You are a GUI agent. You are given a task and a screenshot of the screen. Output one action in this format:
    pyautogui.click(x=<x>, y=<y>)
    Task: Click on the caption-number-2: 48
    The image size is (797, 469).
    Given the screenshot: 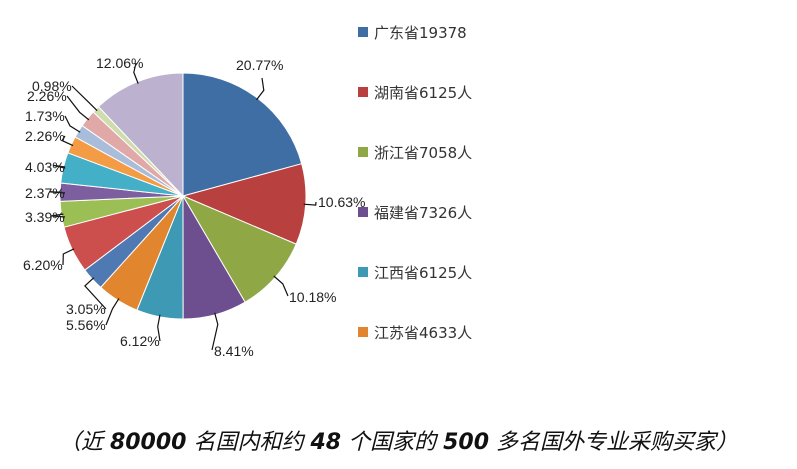 What is the action you would take?
    pyautogui.click(x=326, y=442)
    